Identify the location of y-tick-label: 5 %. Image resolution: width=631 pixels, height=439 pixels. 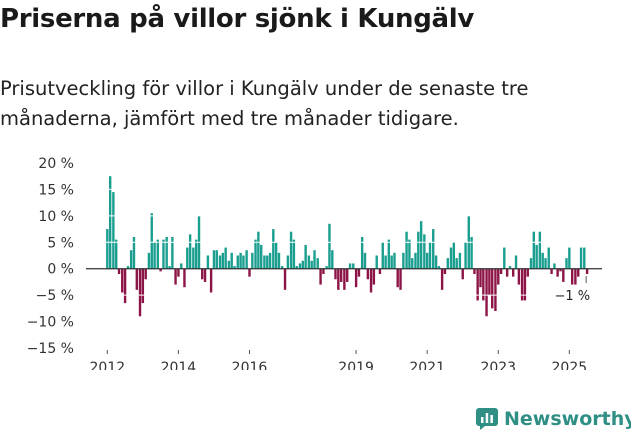
(60, 243).